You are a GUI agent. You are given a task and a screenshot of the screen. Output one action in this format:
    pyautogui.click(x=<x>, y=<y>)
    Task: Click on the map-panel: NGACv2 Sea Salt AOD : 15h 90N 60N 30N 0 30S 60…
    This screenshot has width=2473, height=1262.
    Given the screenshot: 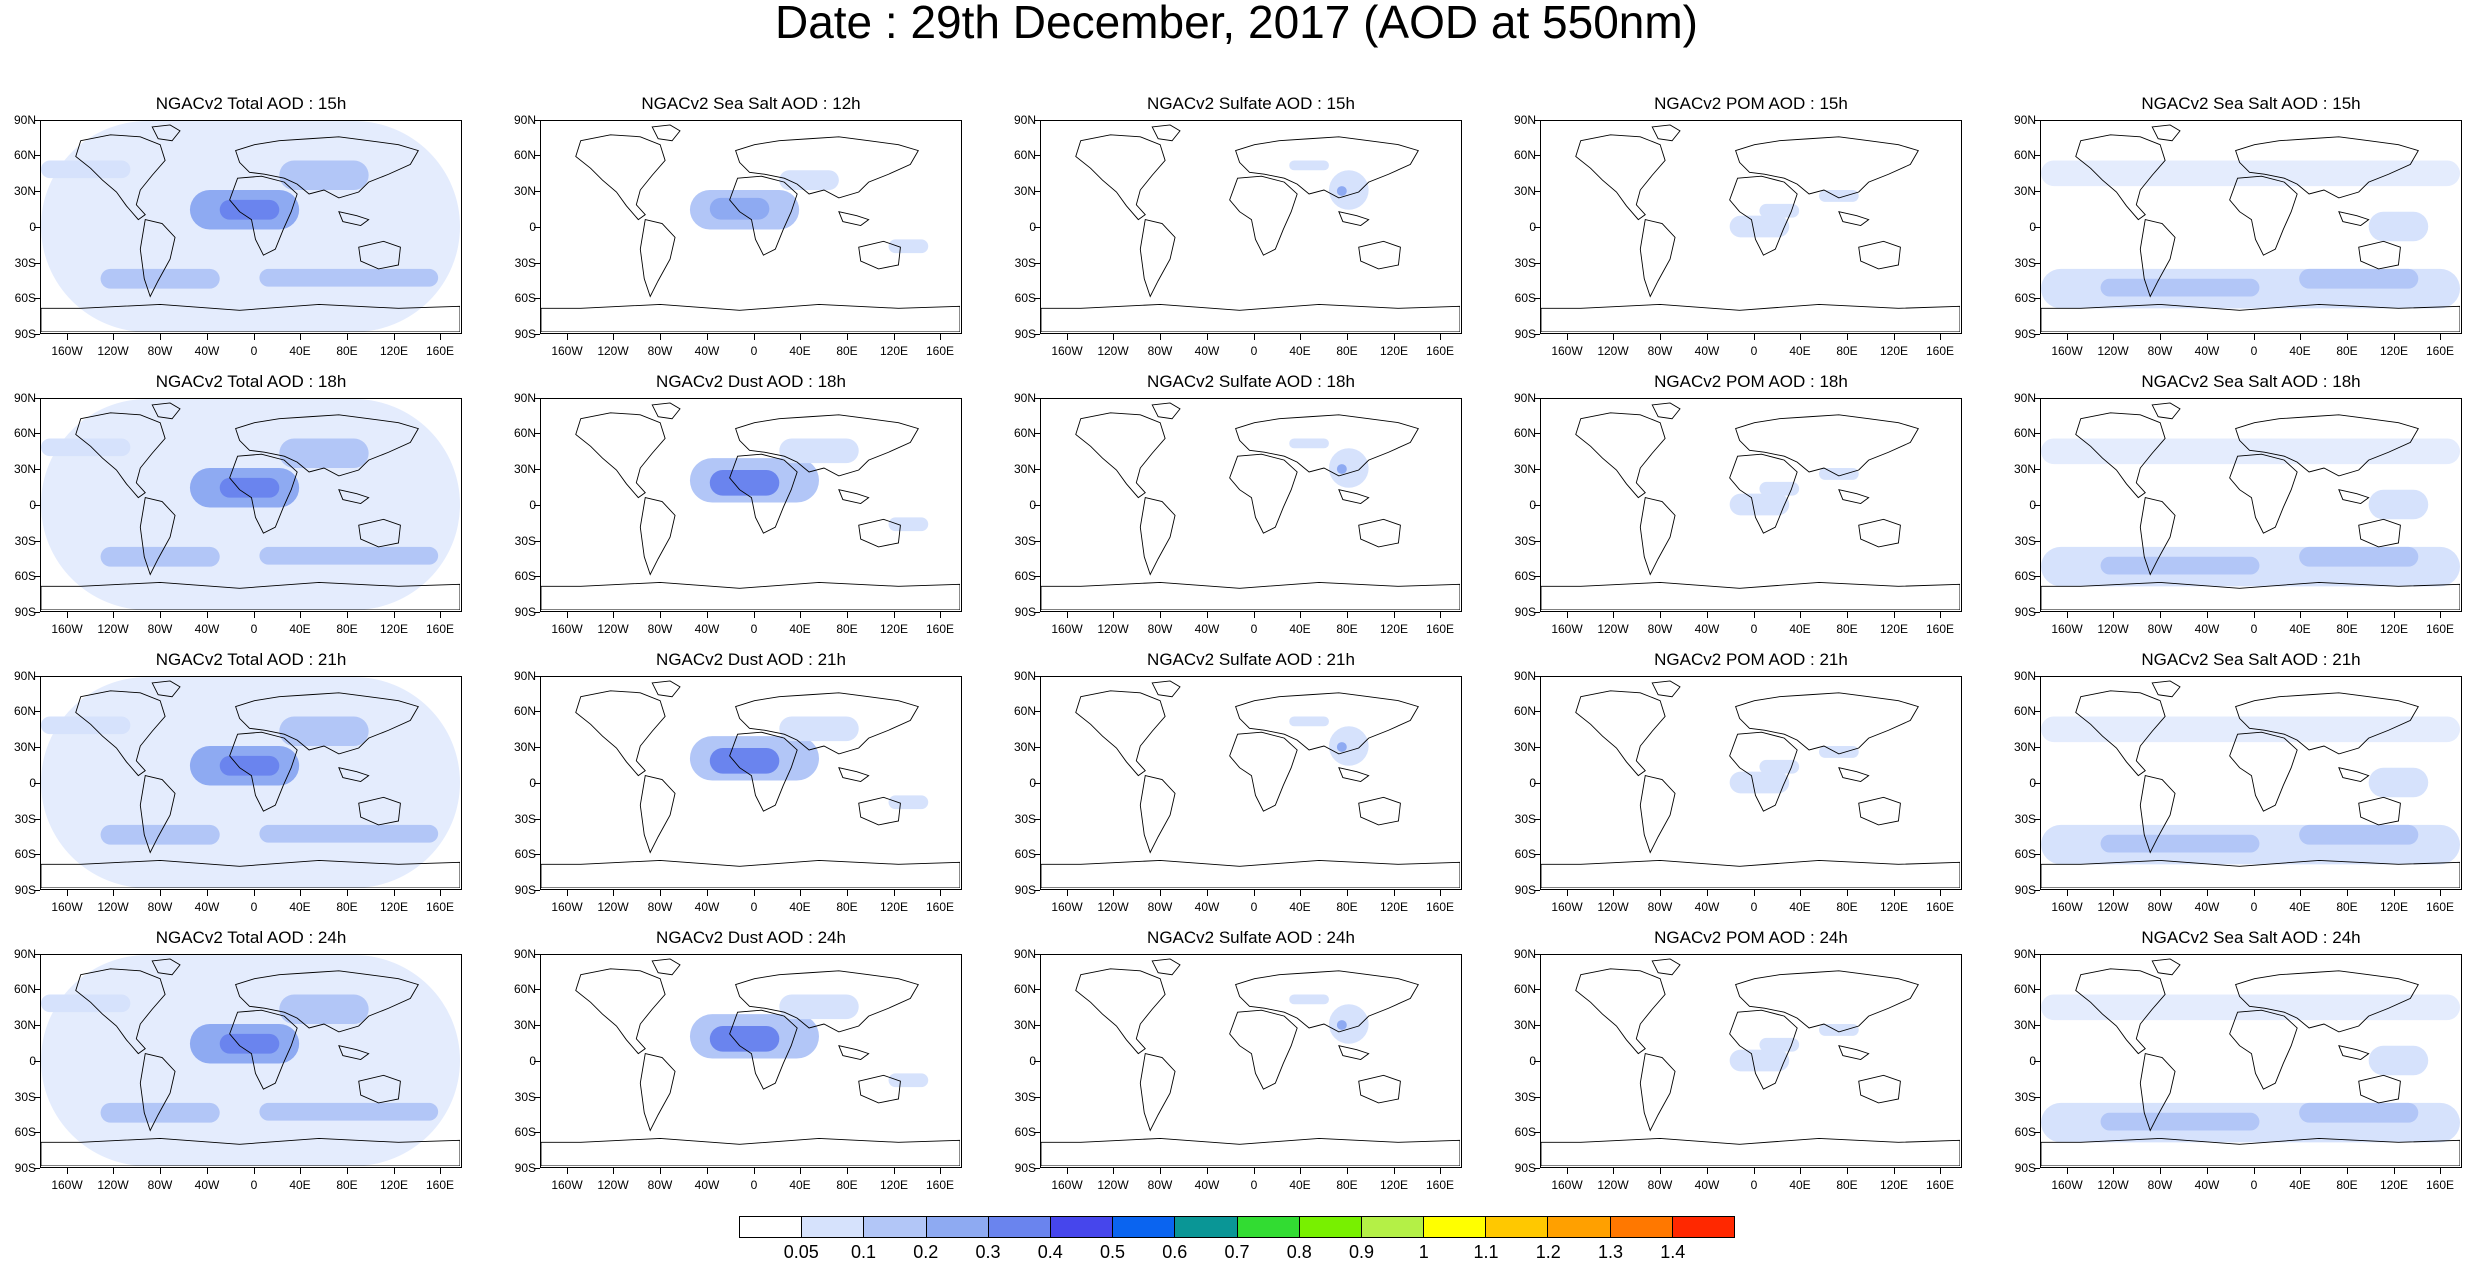 What is the action you would take?
    pyautogui.click(x=2236, y=231)
    